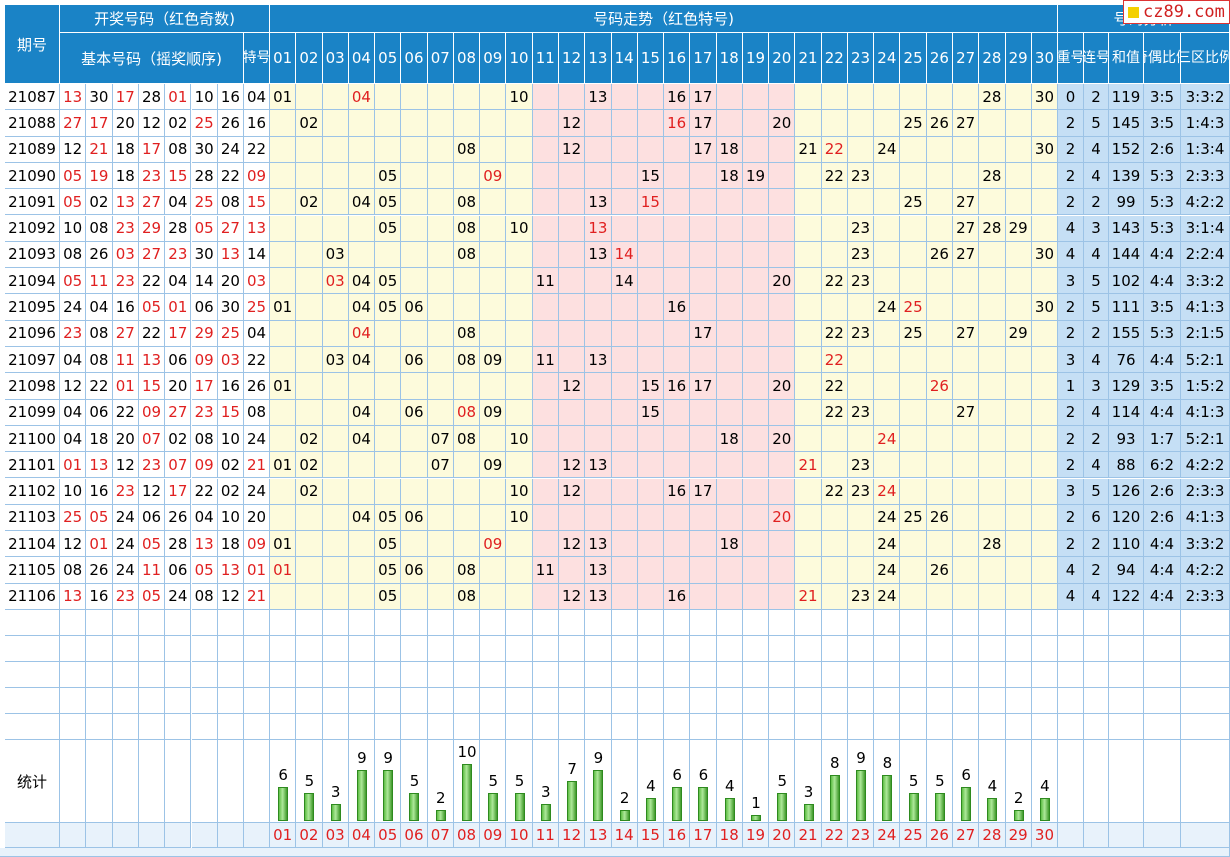 The width and height of the screenshot is (1230, 857). What do you see at coordinates (1162, 491) in the screenshot?
I see `analysis-oddeven: 2:6` at bounding box center [1162, 491].